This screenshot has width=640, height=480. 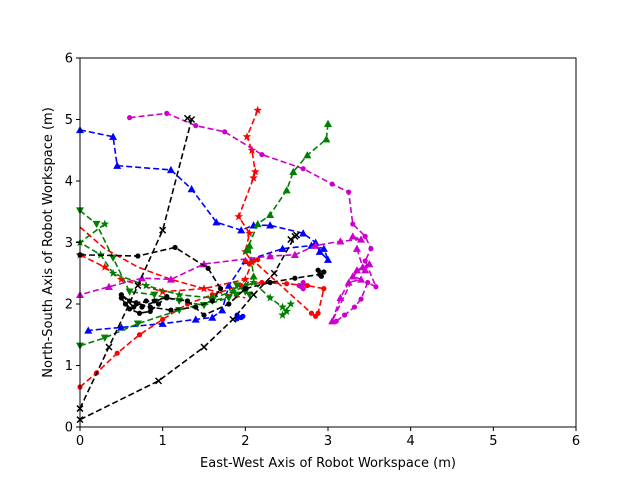 I want to click on x-tick-label: 0, so click(x=80, y=441).